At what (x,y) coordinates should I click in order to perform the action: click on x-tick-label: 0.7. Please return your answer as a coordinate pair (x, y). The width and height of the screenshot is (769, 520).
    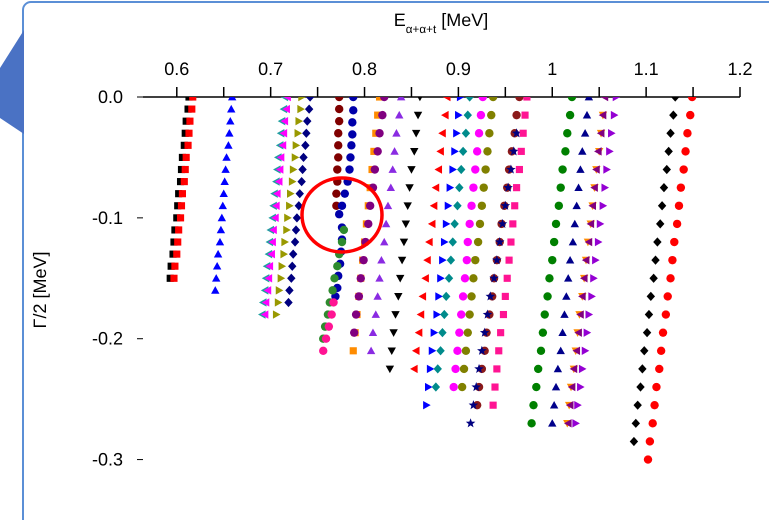
    Looking at the image, I should click on (271, 69).